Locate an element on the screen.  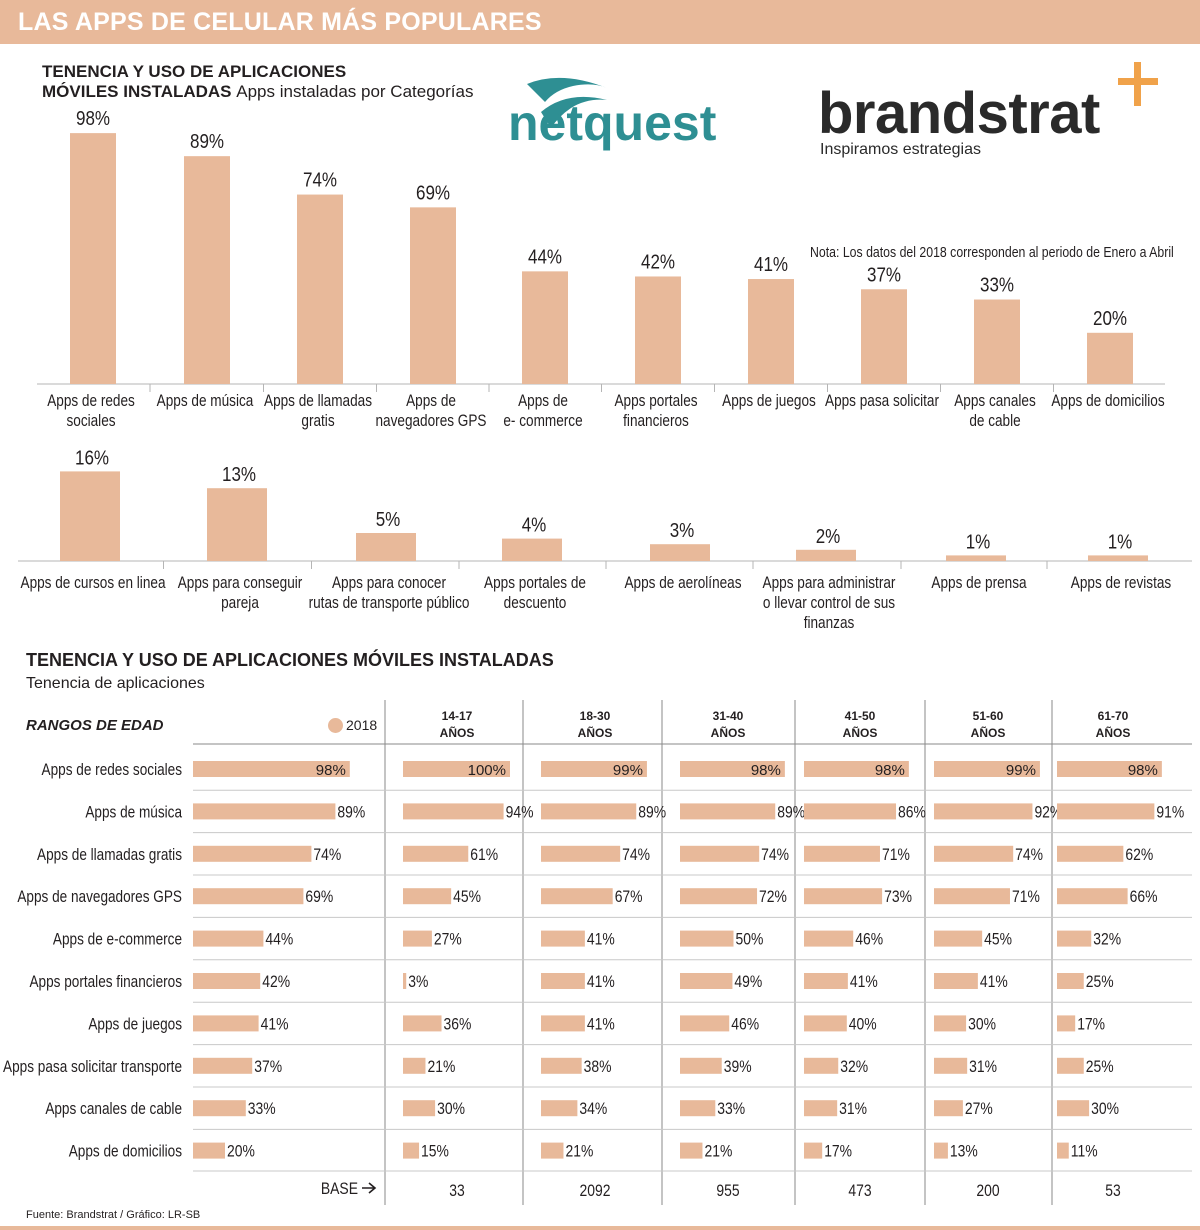
table-column-header: 51-60 is located at coordinates (988, 716).